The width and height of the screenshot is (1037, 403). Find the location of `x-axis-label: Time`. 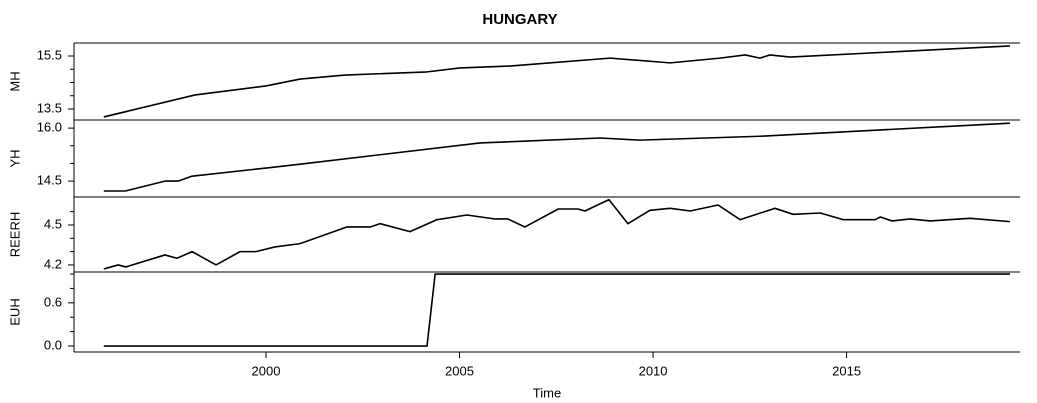

x-axis-label: Time is located at coordinates (547, 392).